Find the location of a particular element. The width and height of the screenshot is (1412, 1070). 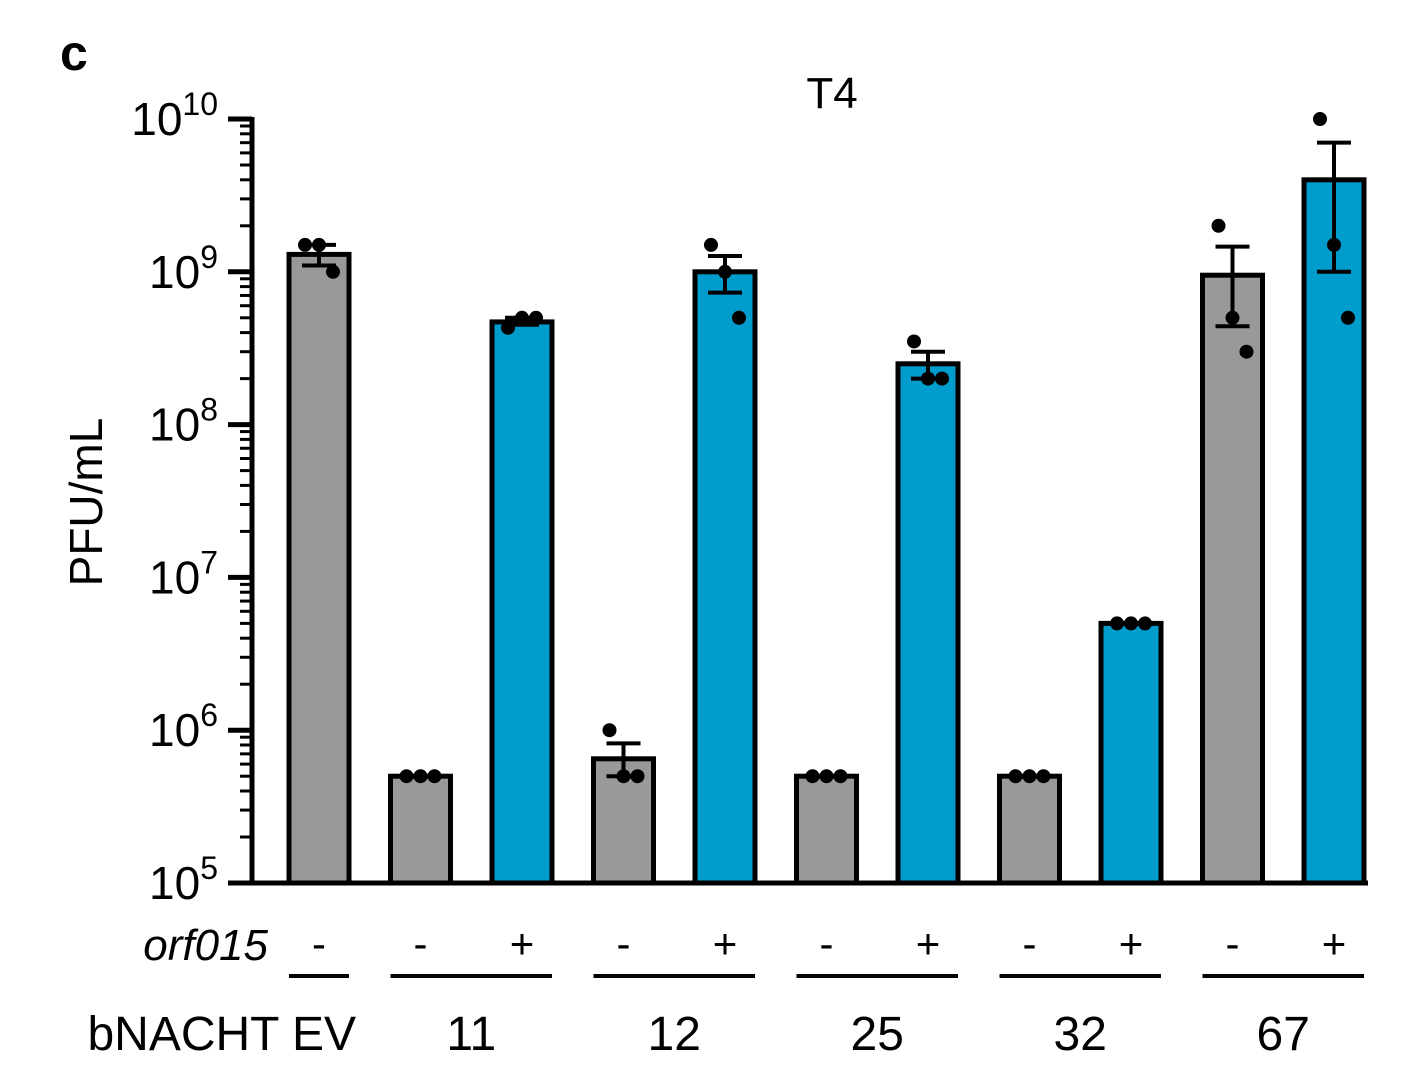

group-label: bNACHT EV is located at coordinates (221, 1034).